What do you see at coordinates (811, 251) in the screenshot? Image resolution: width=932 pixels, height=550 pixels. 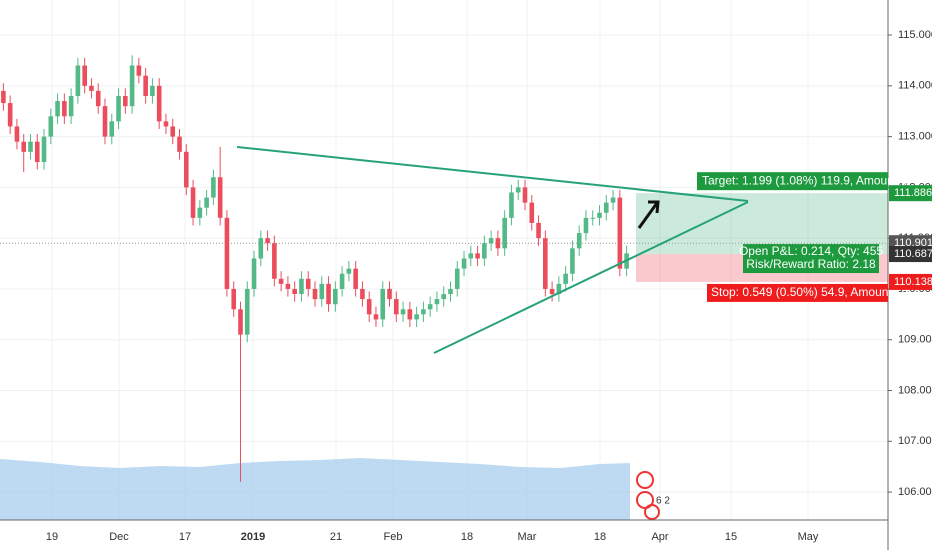 I see `pnl-label: Open P&L: 0.214, Qty: 455` at bounding box center [811, 251].